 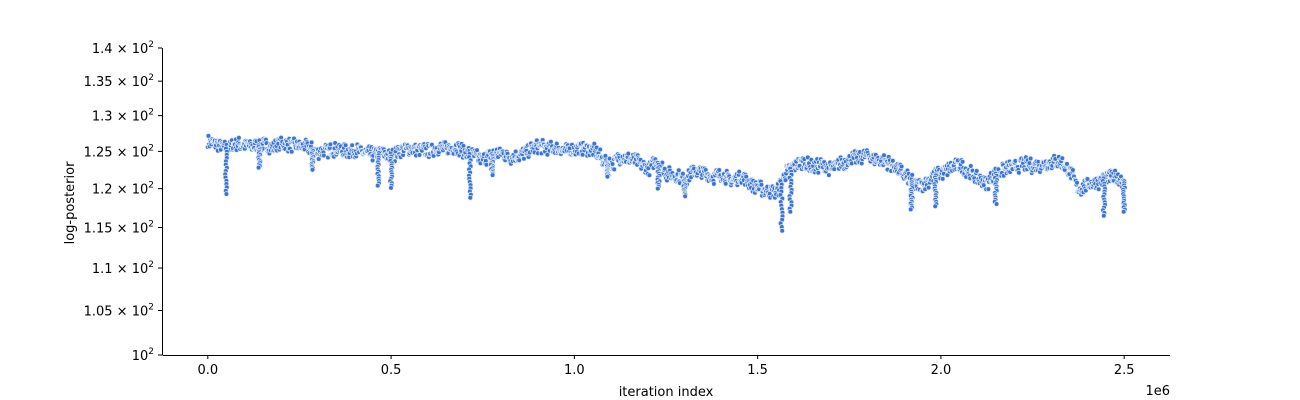 What do you see at coordinates (123, 116) in the screenshot?
I see `y-tick-label: 1.3 × 10²` at bounding box center [123, 116].